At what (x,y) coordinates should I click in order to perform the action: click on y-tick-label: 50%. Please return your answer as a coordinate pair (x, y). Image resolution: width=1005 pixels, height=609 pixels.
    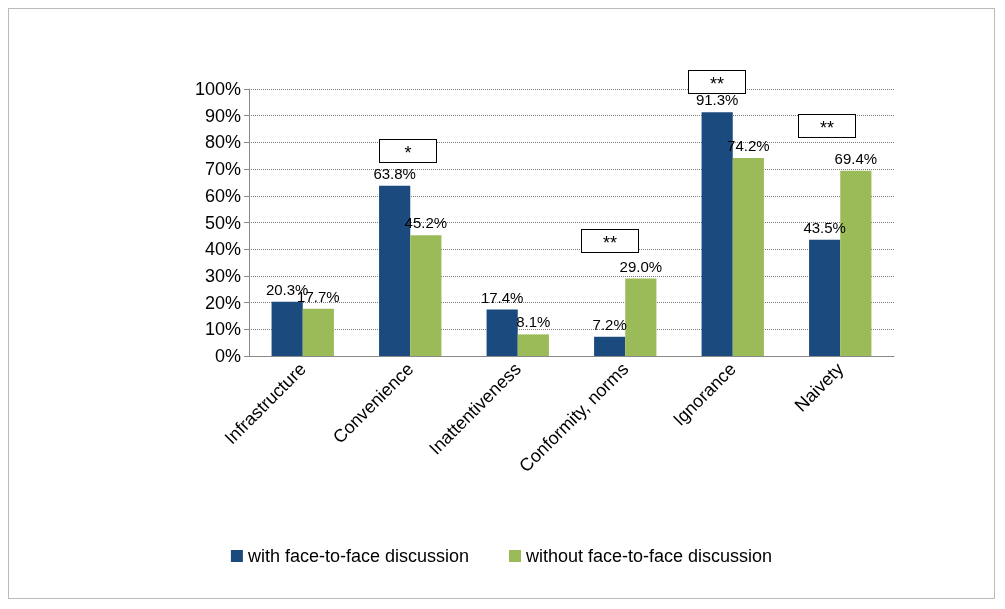
    Looking at the image, I should click on (222, 222).